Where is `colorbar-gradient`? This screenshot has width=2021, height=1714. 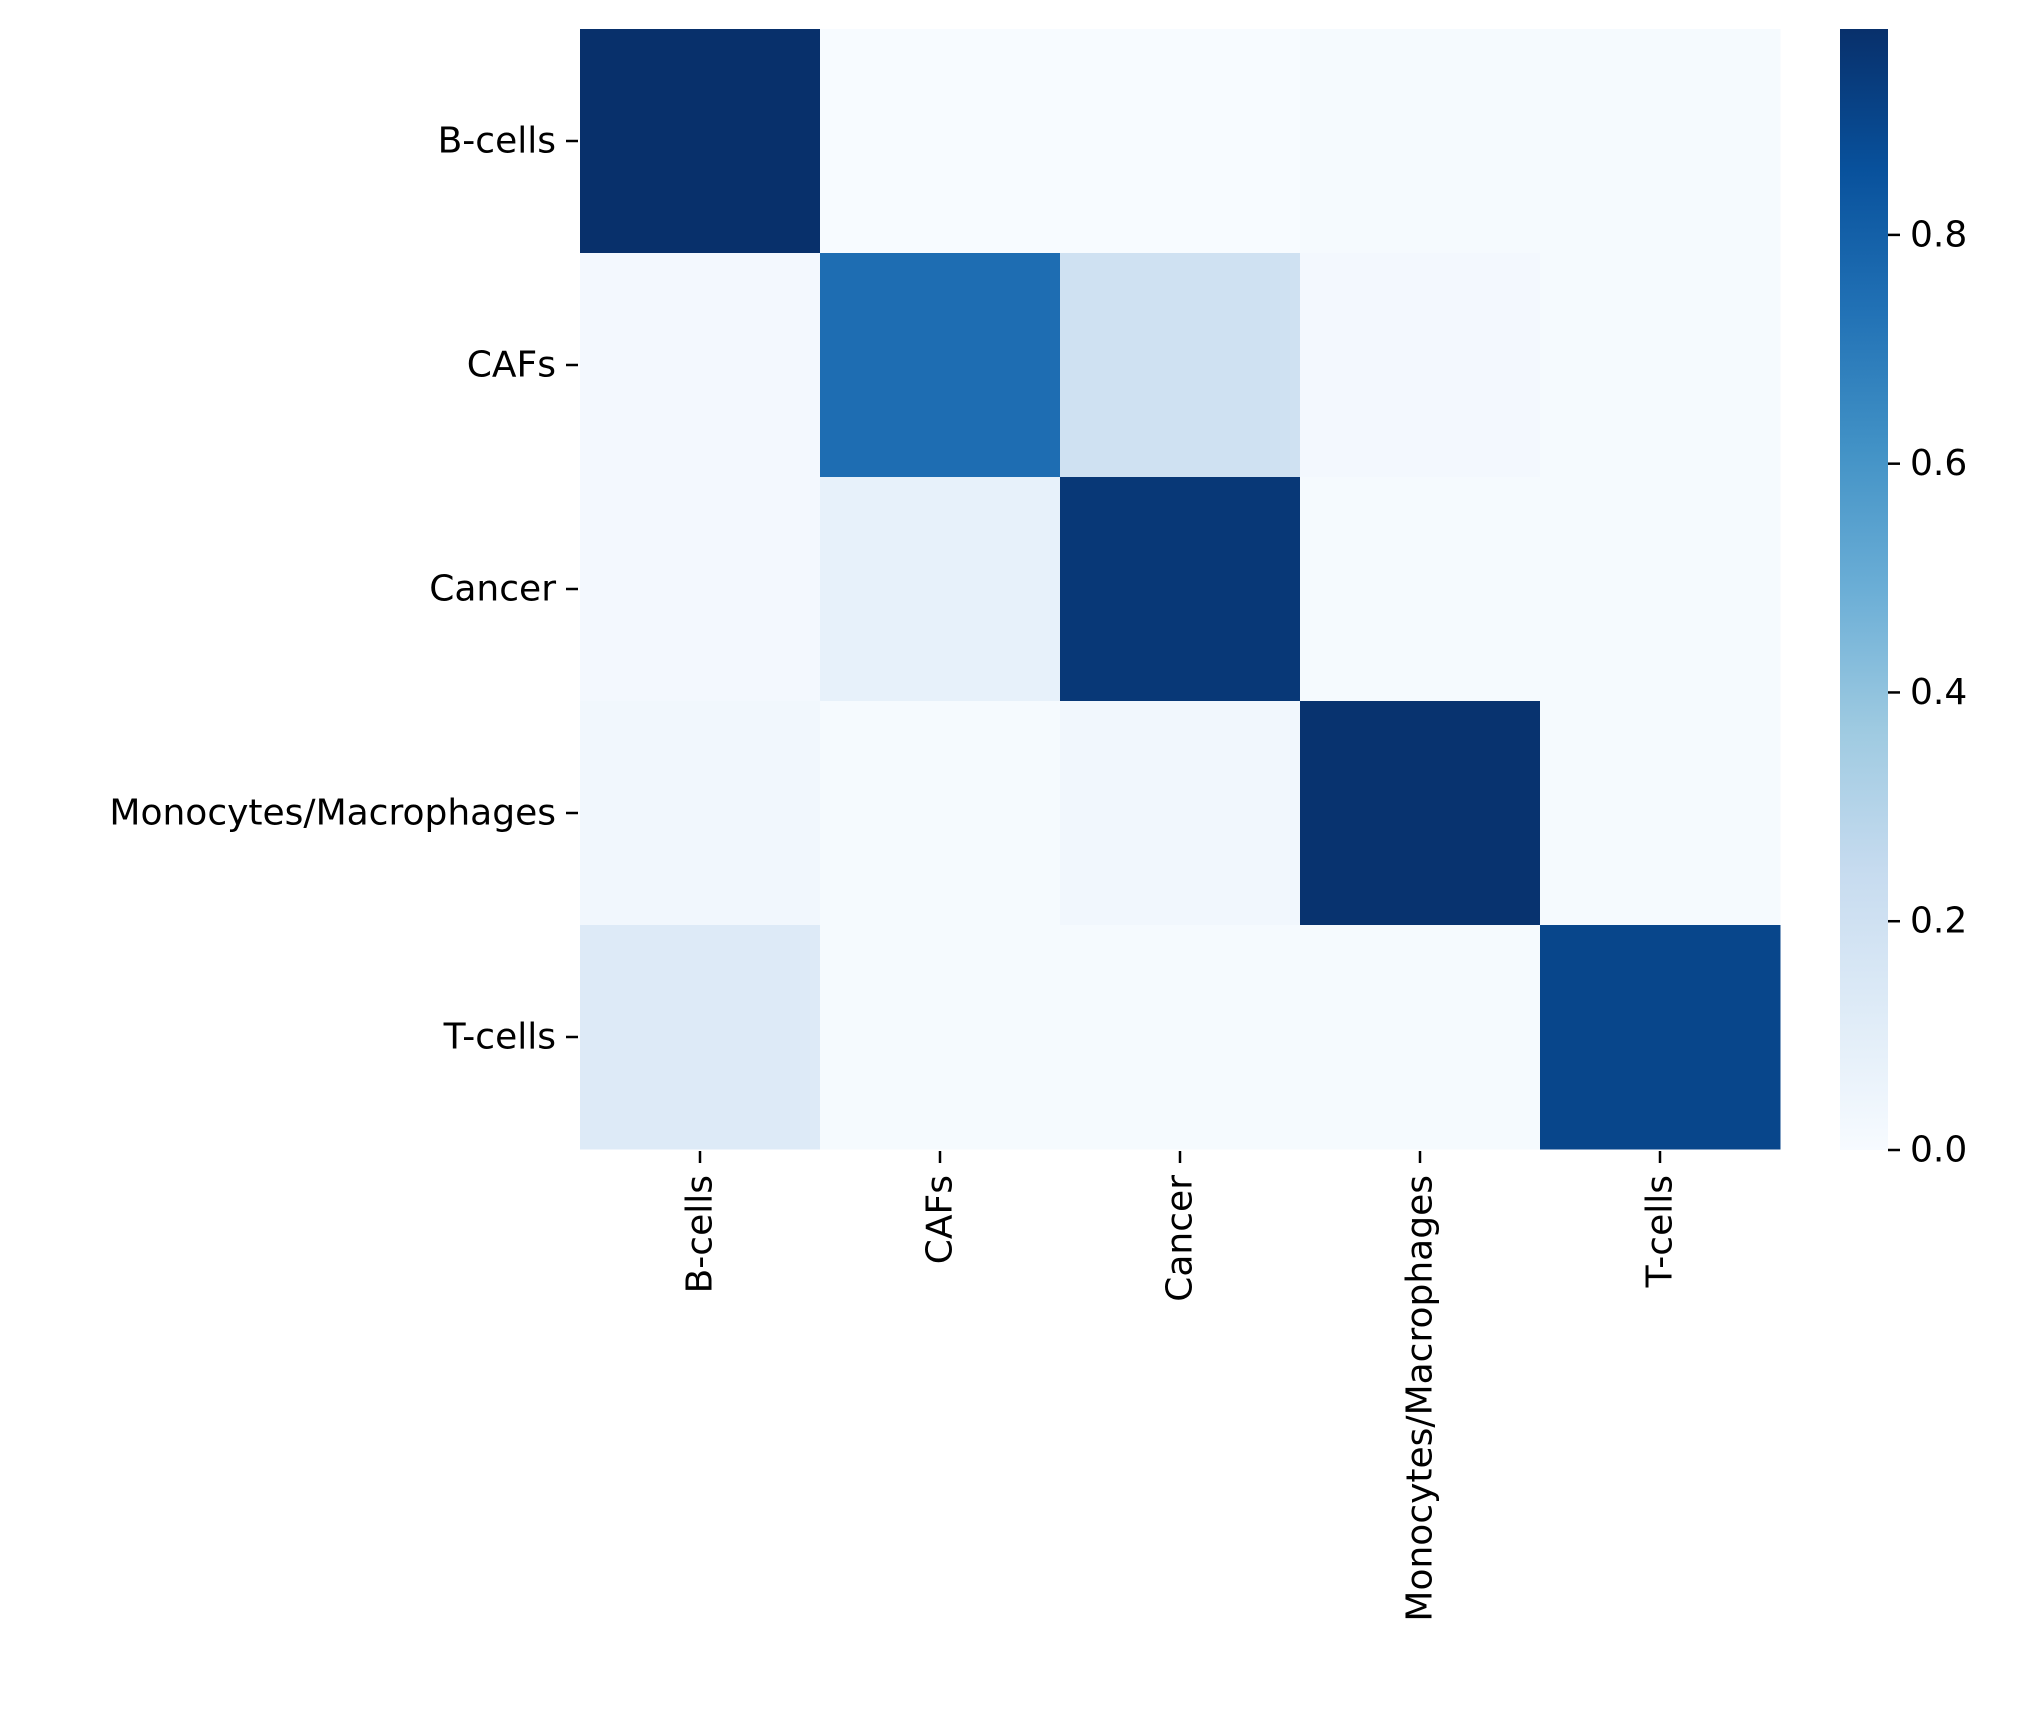 colorbar-gradient is located at coordinates (1864, 589).